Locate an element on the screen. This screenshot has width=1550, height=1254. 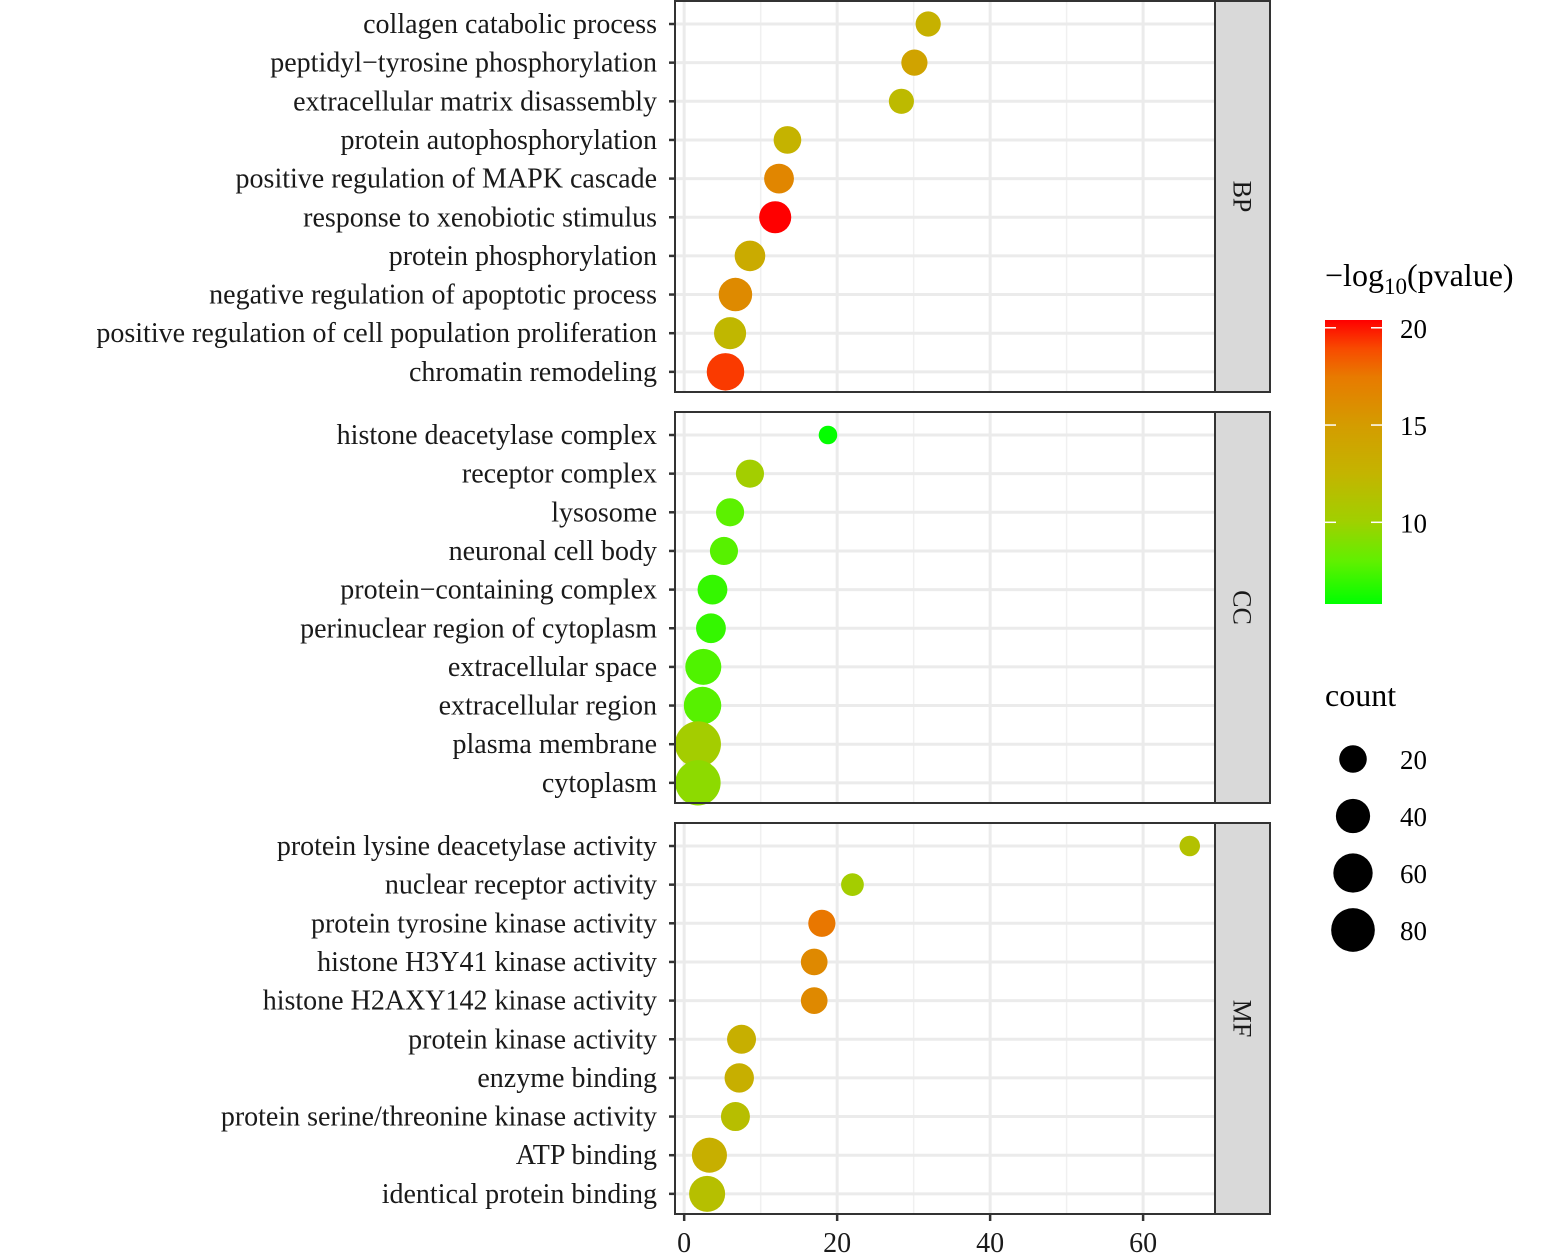
y-tick-label: cytoplasm is located at coordinates (599, 783).